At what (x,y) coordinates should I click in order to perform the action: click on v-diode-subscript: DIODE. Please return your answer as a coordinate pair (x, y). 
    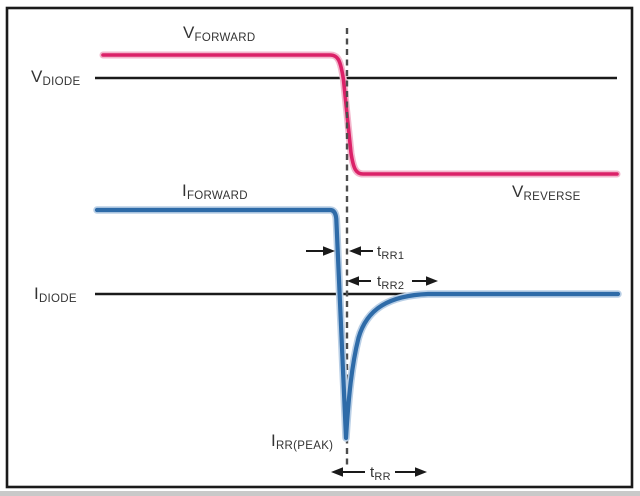
    Looking at the image, I should click on (61, 82).